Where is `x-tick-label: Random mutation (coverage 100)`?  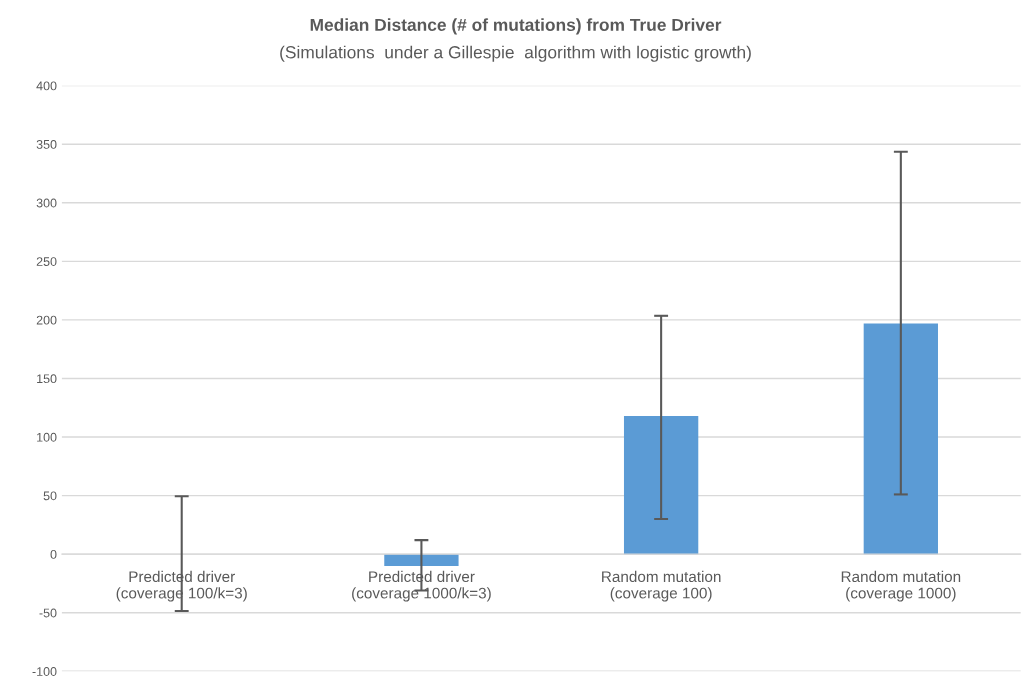
x-tick-label: Random mutation (coverage 100) is located at coordinates (661, 586).